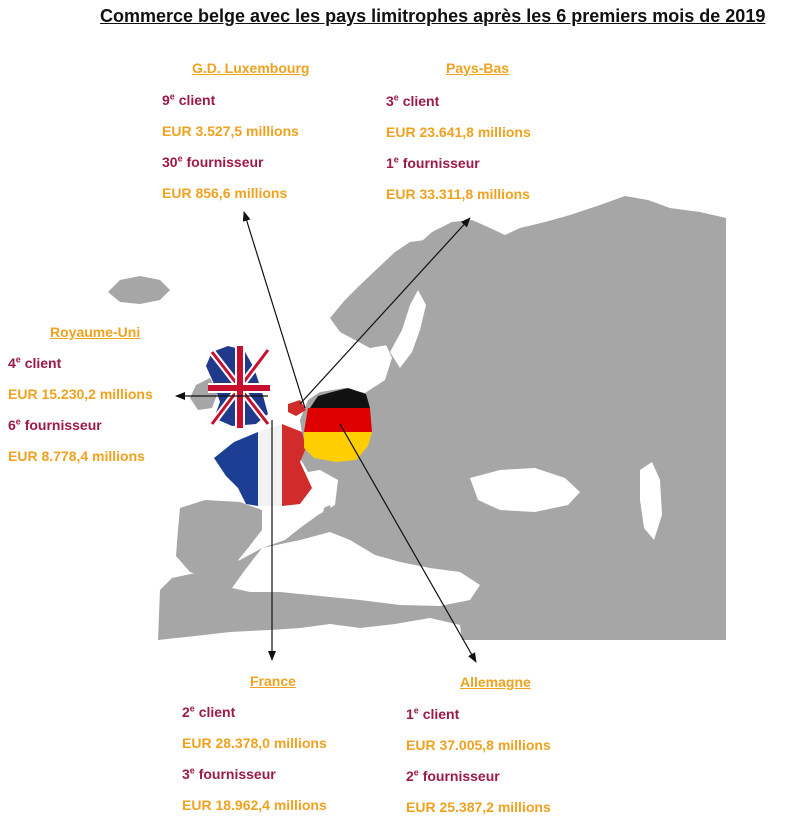 This screenshot has height=829, width=796. I want to click on iceland, so click(139, 290).